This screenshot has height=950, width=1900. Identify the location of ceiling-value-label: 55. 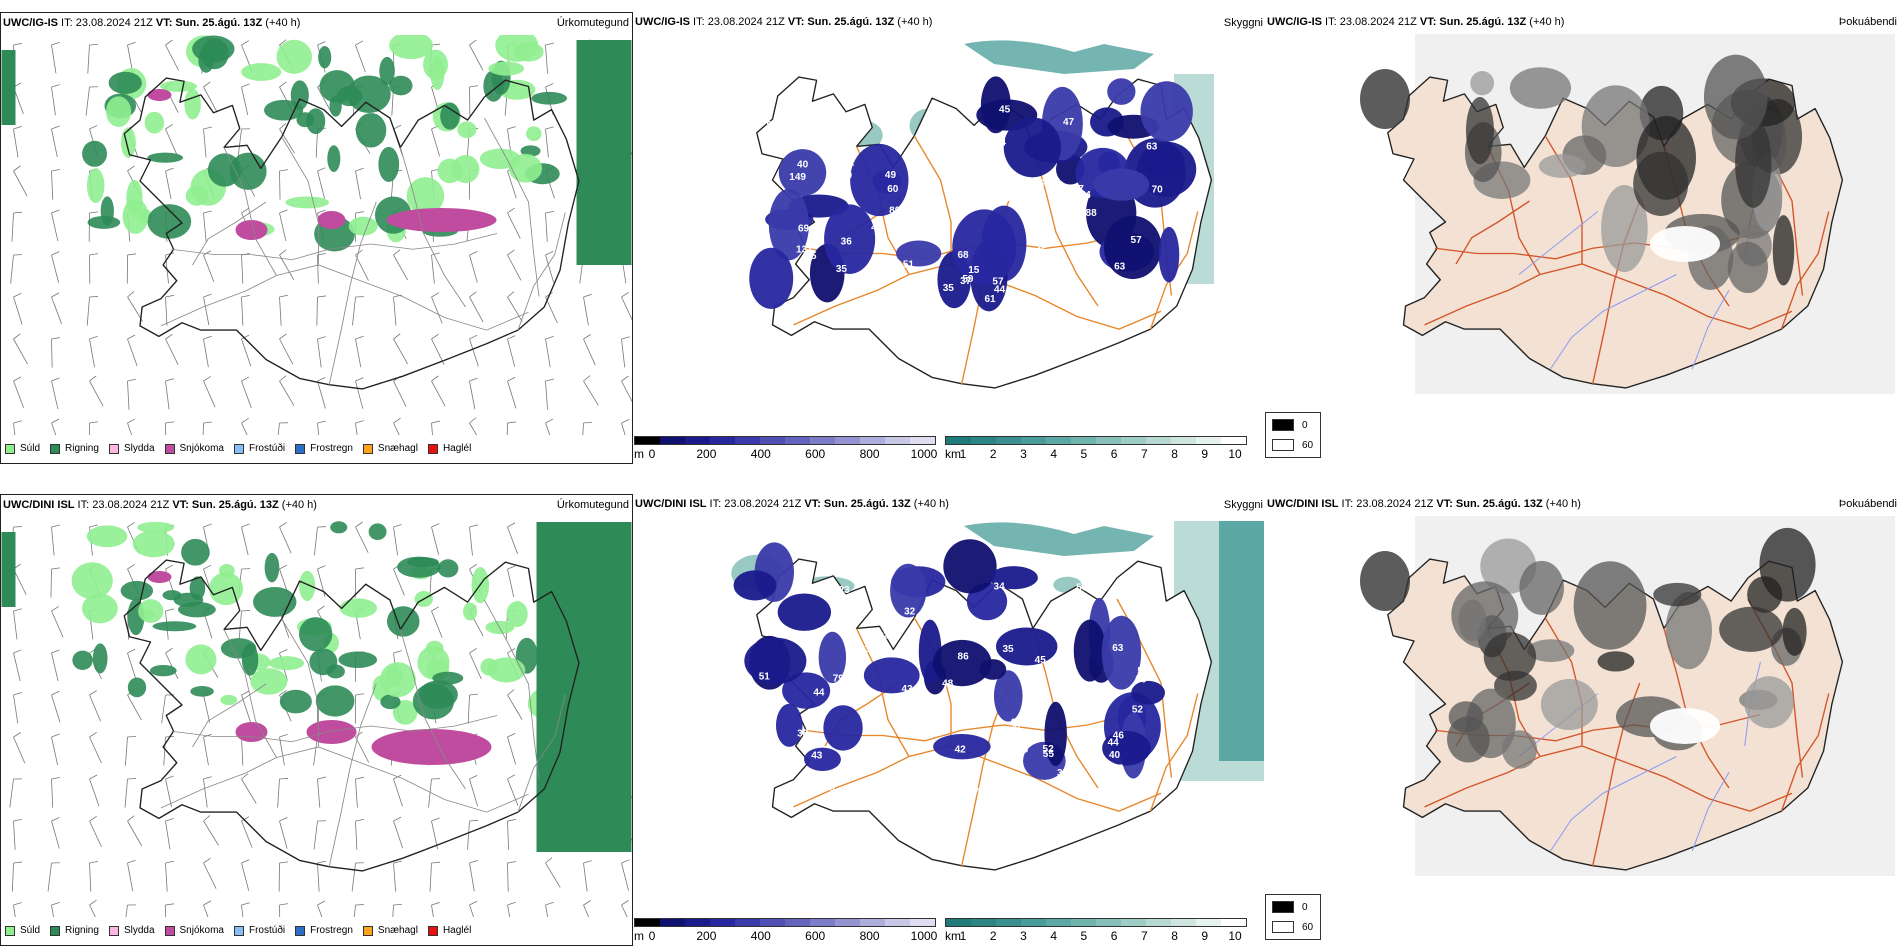
(811, 256).